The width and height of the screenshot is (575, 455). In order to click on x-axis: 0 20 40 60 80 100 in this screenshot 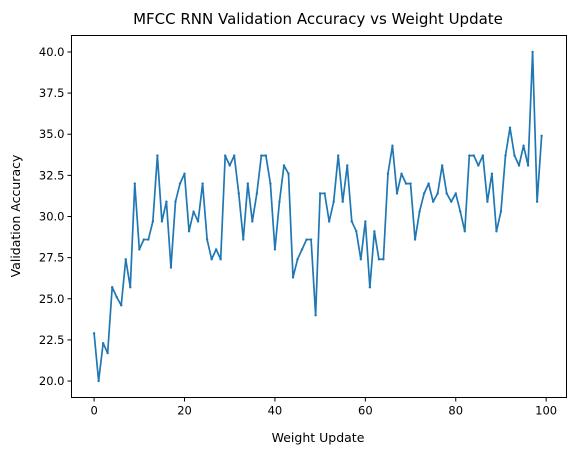, I will do `click(323, 407)`.